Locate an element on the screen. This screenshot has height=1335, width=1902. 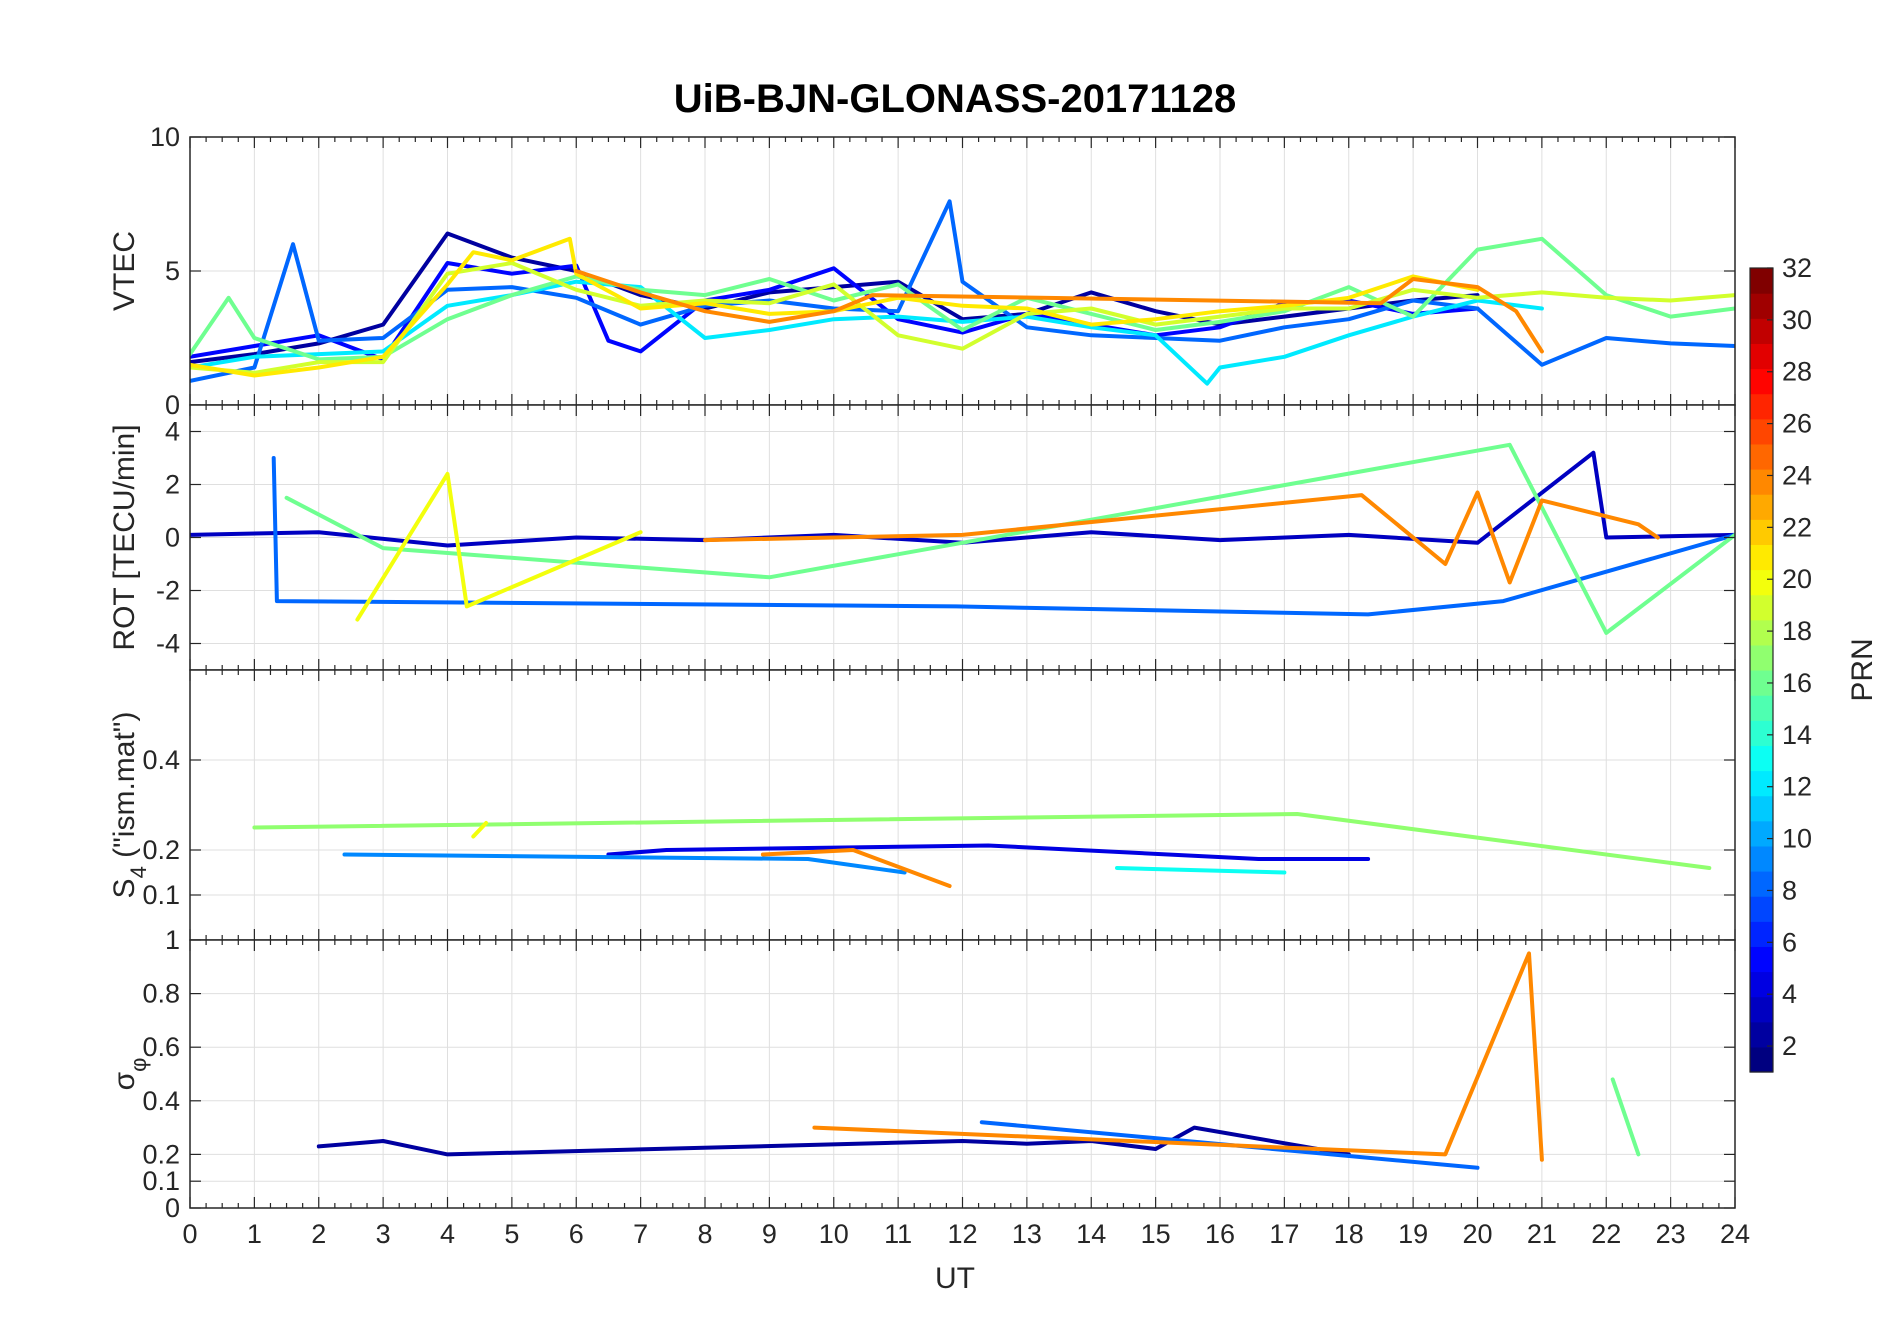
x-tick-label: 2 is located at coordinates (318, 1234).